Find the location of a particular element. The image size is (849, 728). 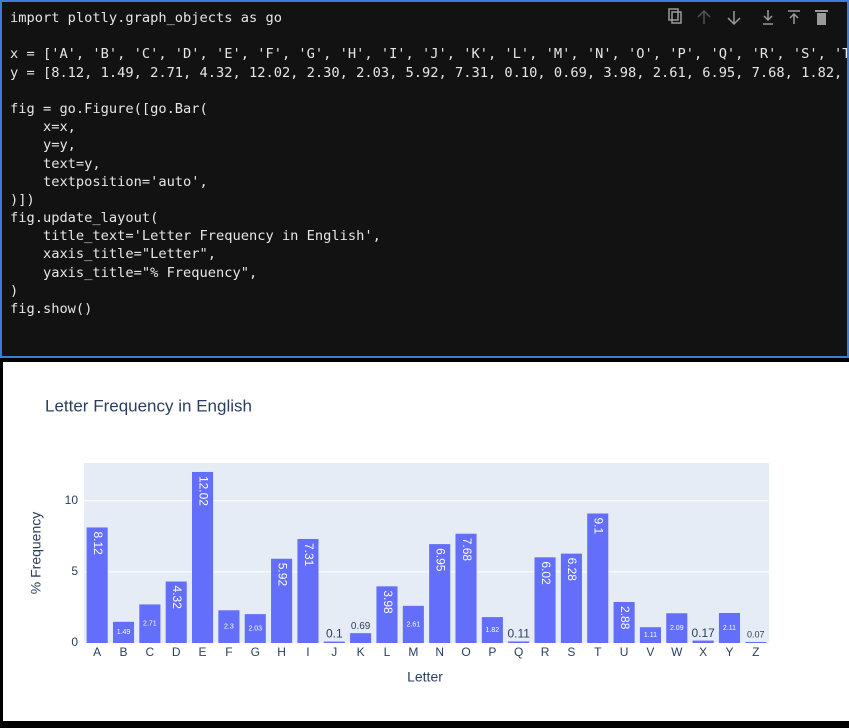

x-tick-label: B is located at coordinates (124, 652).